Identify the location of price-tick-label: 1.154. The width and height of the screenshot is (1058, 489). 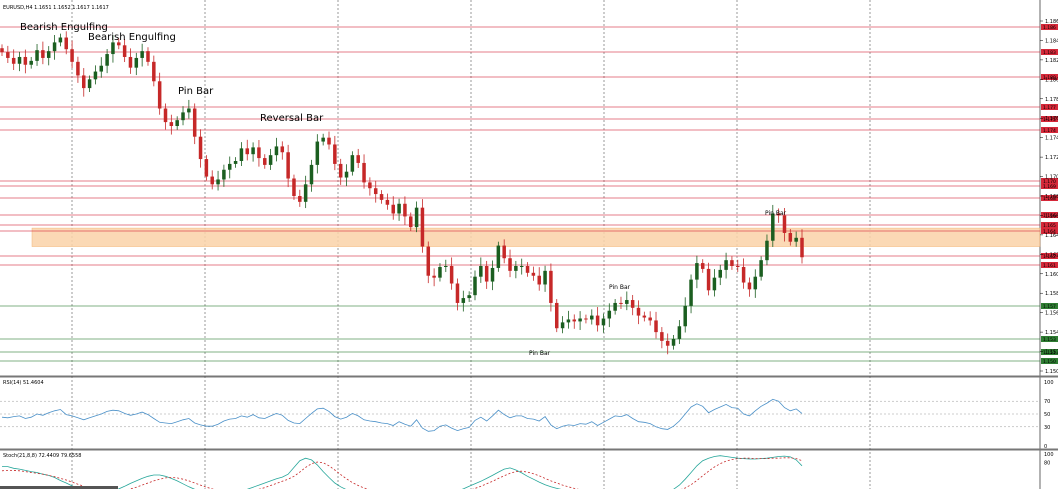
(1051, 333).